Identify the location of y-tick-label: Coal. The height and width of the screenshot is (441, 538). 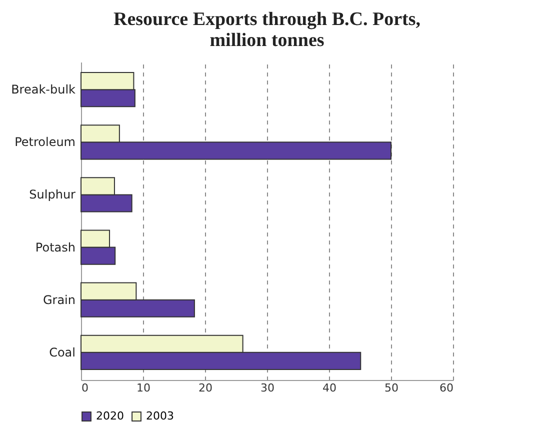
(62, 352).